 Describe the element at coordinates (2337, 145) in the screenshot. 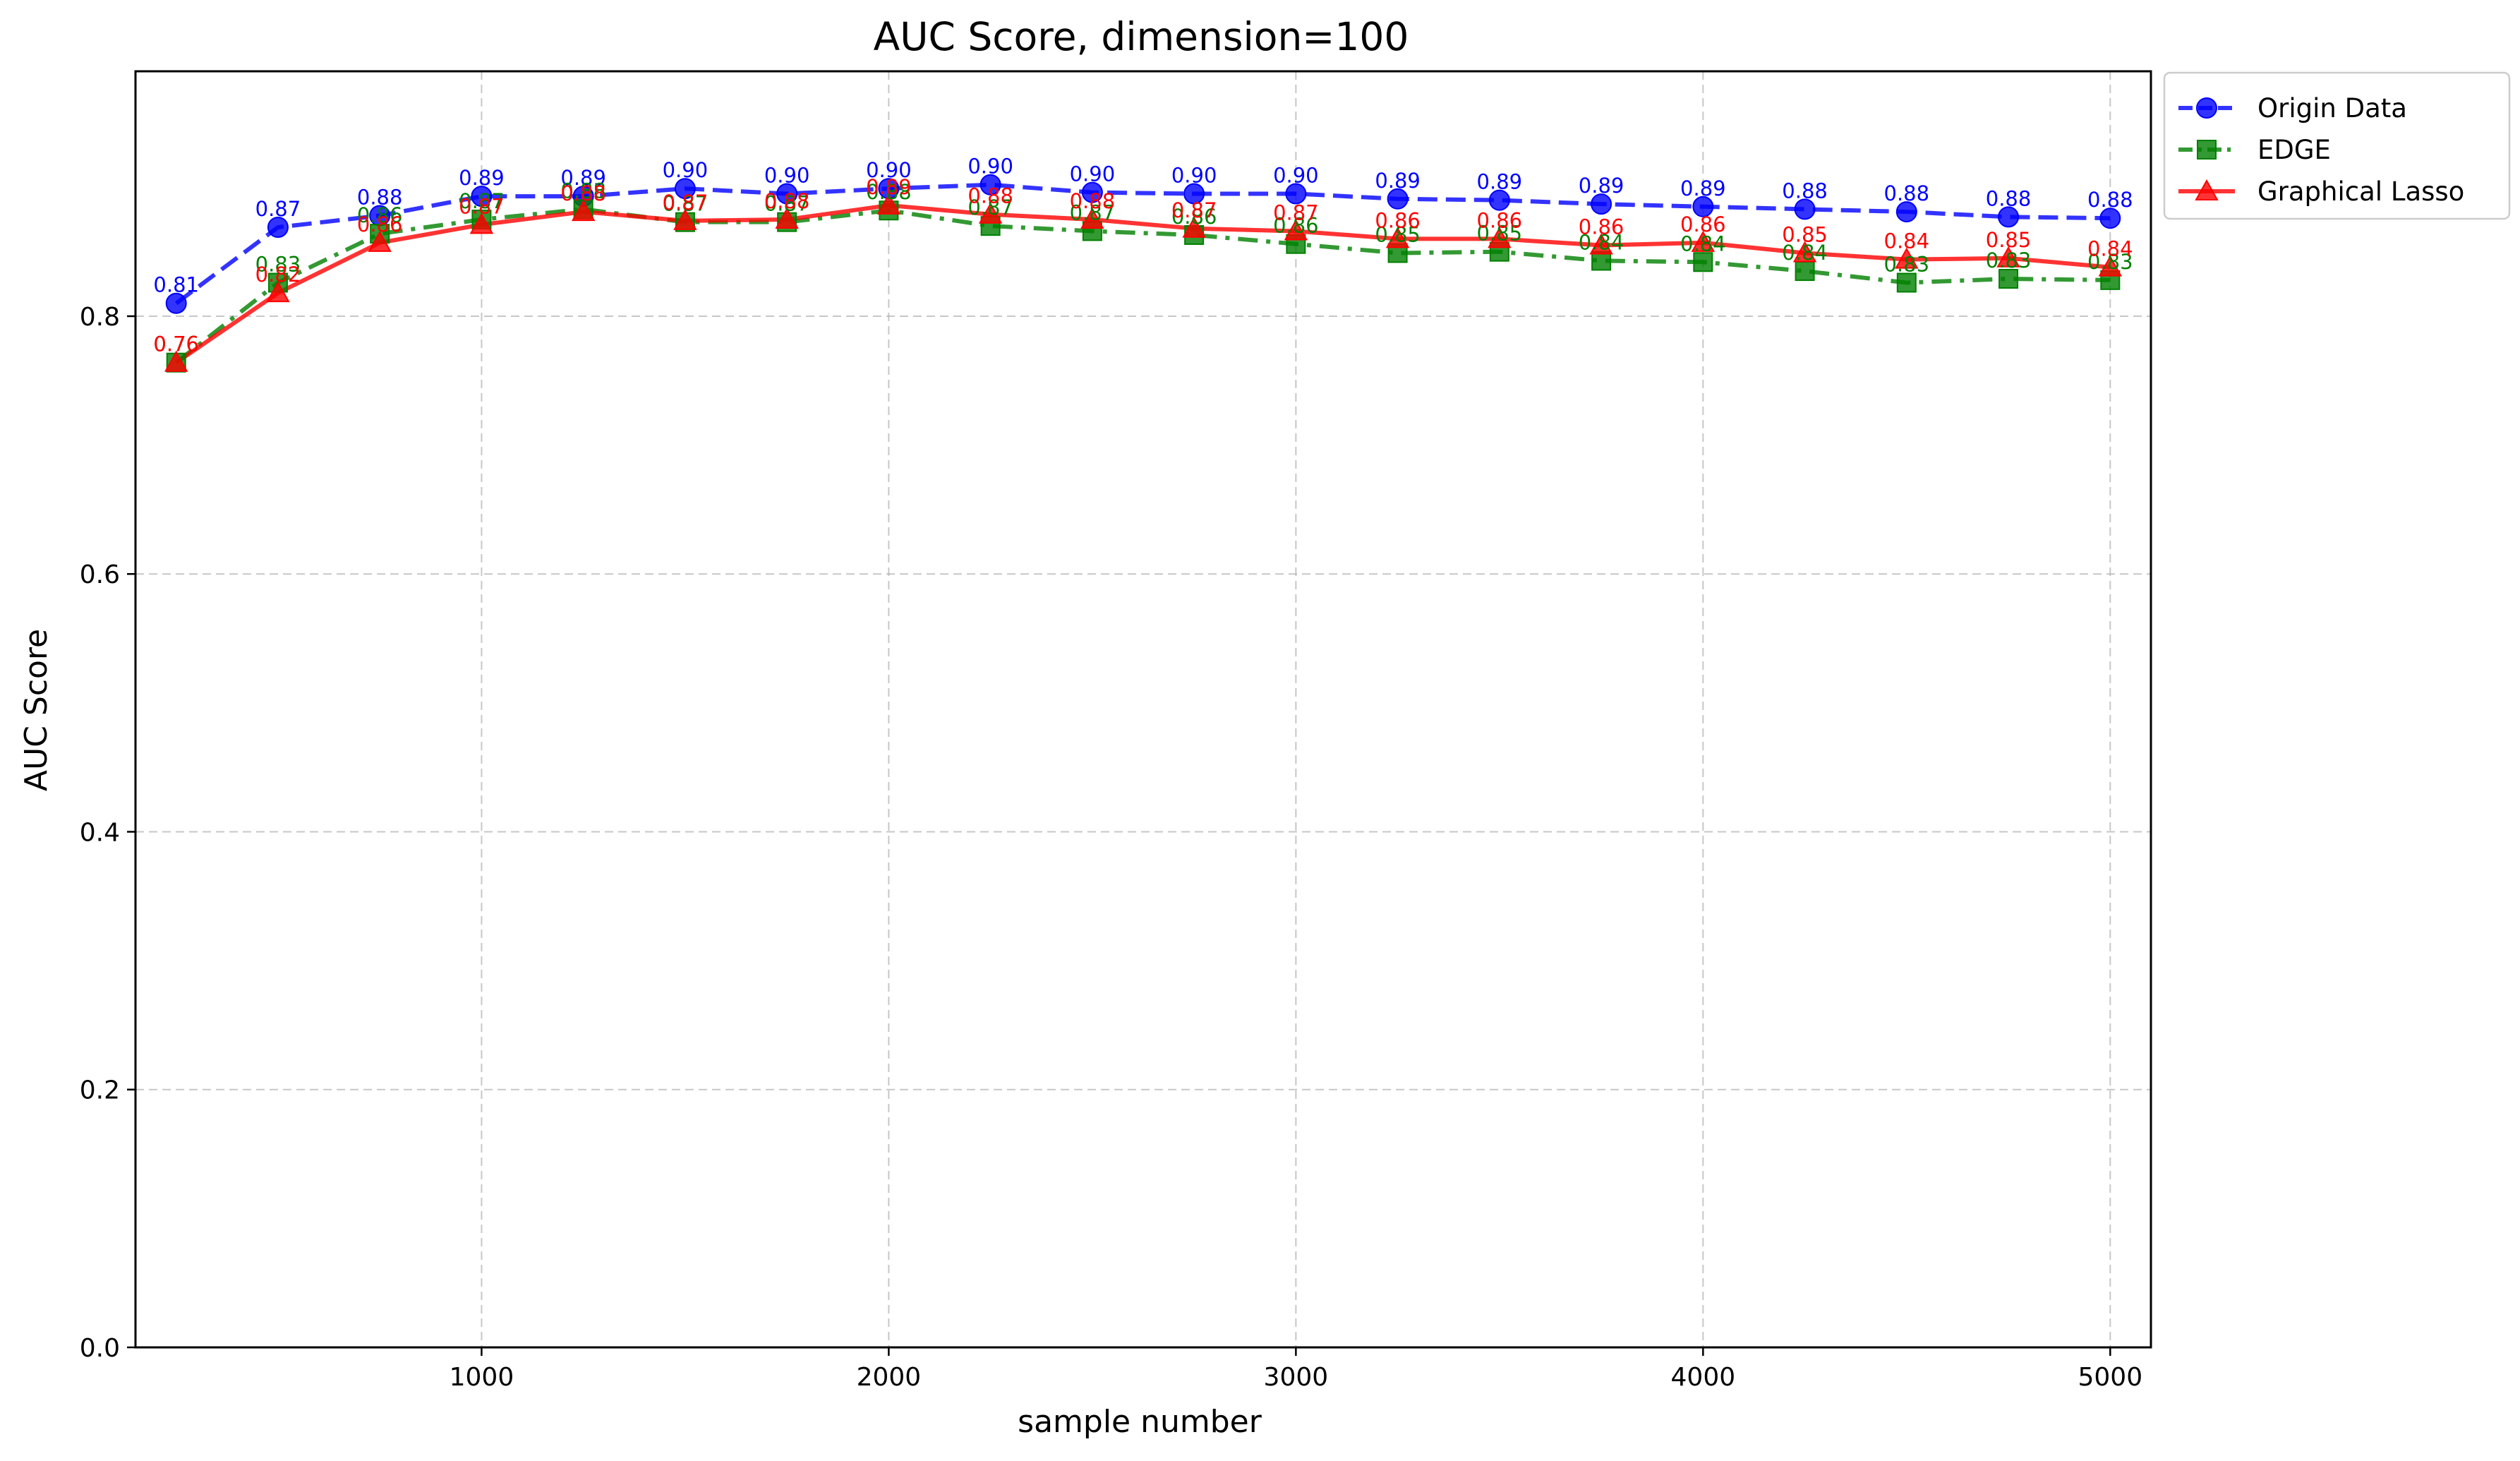

I see `legend: Origin Data EDGE Graphical Lasso` at that location.